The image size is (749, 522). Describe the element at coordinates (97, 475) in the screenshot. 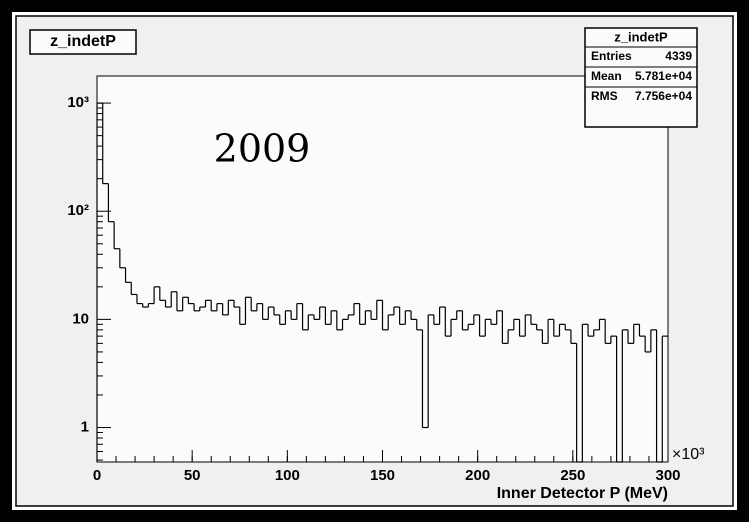

I see `x-tick-label: 0` at that location.